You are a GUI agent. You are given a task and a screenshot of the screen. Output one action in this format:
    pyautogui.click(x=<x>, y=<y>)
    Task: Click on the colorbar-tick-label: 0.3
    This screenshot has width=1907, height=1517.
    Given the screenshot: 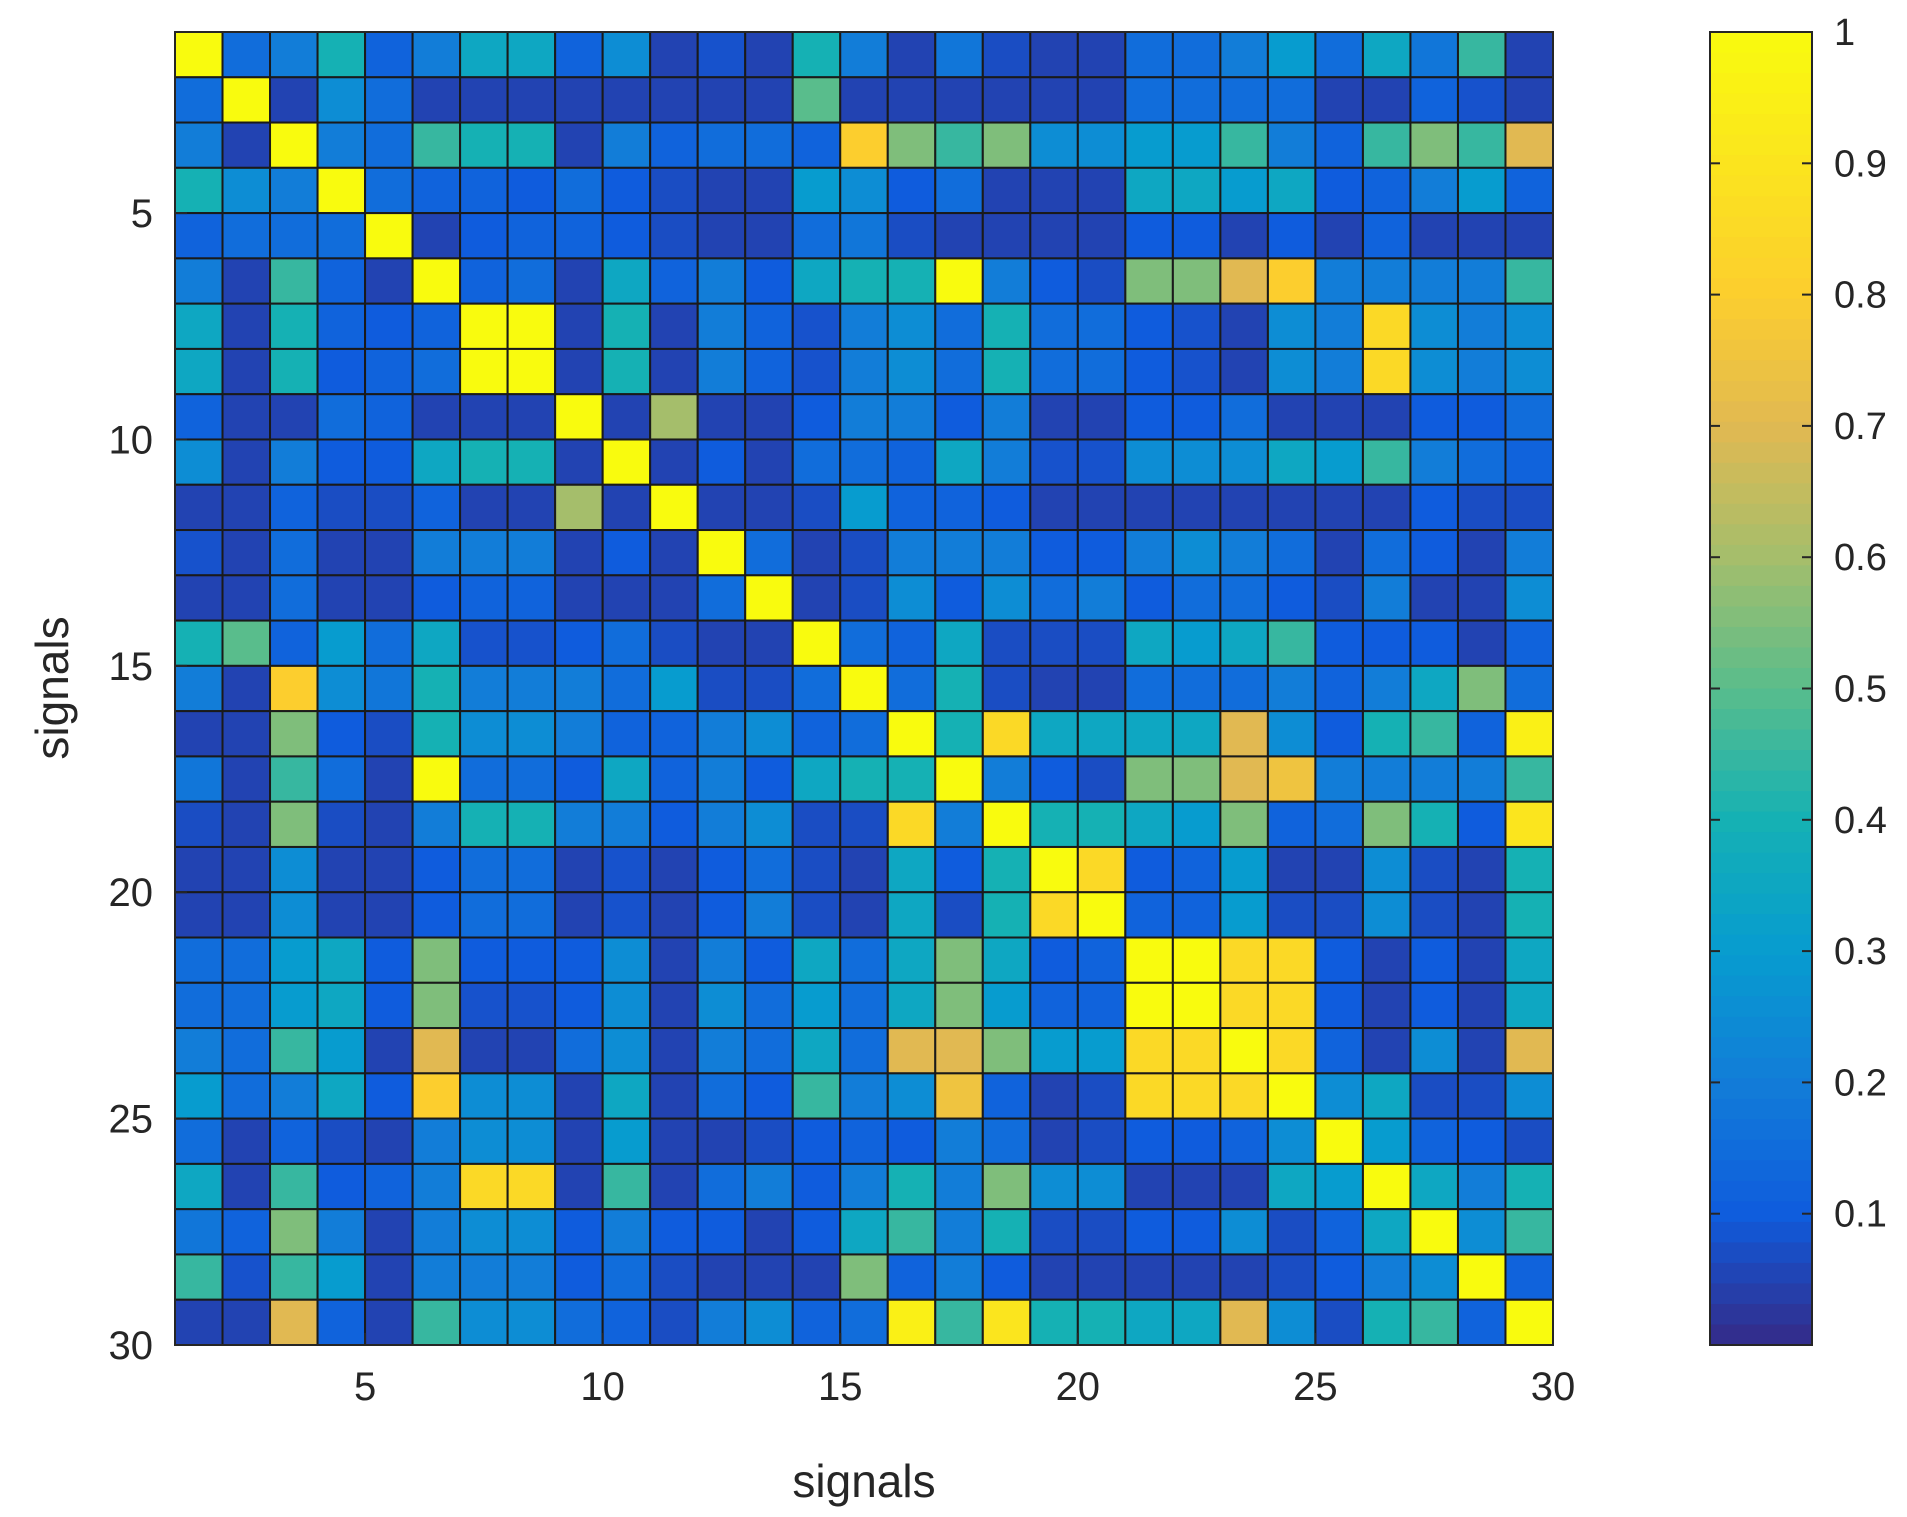 What is the action you would take?
    pyautogui.click(x=1860, y=952)
    